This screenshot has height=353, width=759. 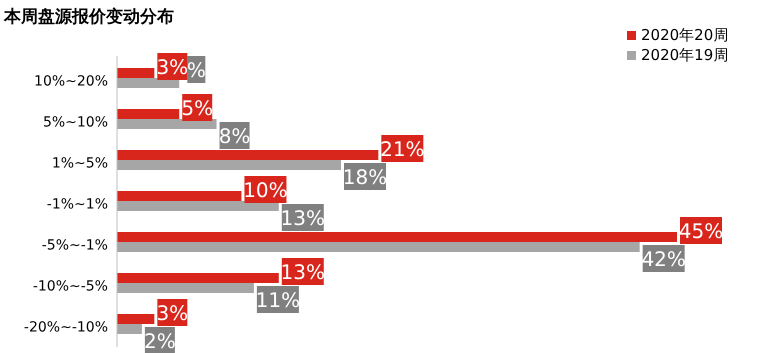 I want to click on y-tick-label: -5%~-1%, so click(x=75, y=246).